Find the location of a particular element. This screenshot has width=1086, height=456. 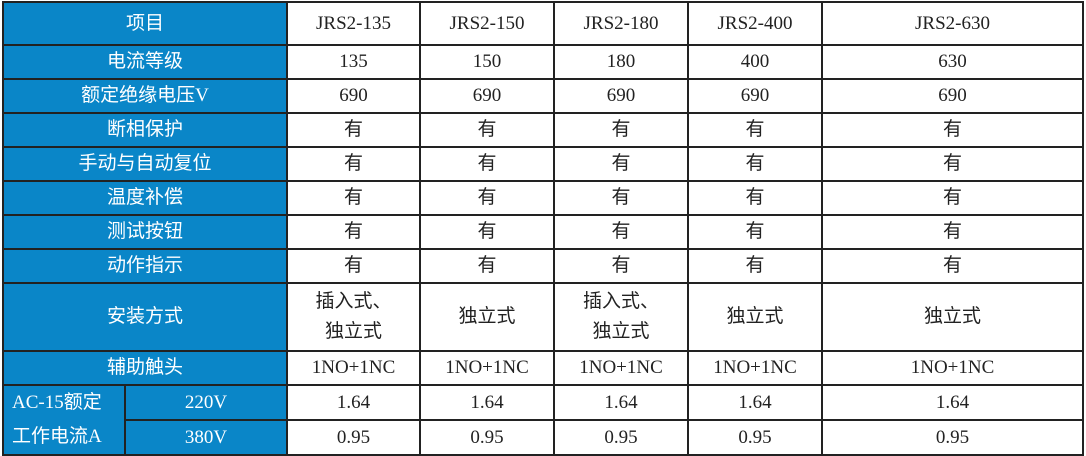

table-row: 温度补偿有有有有有 is located at coordinates (543, 198).